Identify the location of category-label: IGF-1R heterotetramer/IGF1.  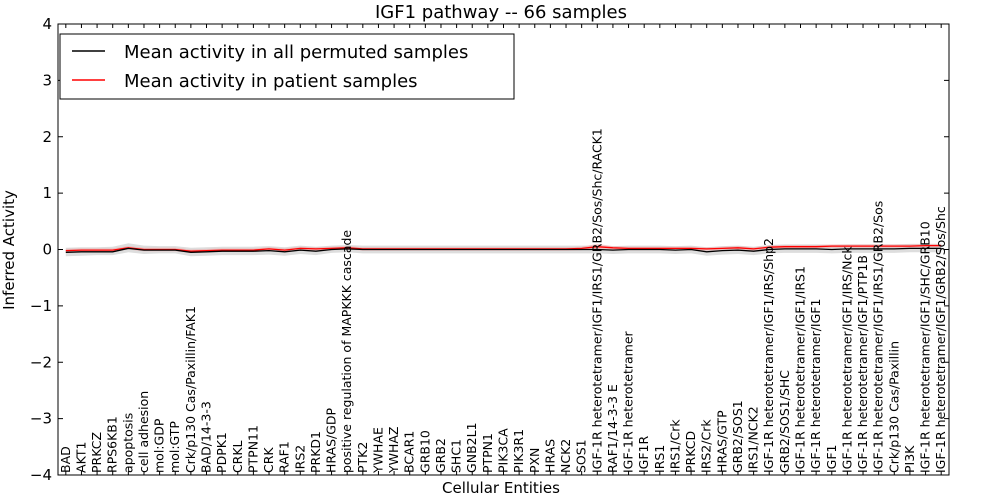
(815, 386).